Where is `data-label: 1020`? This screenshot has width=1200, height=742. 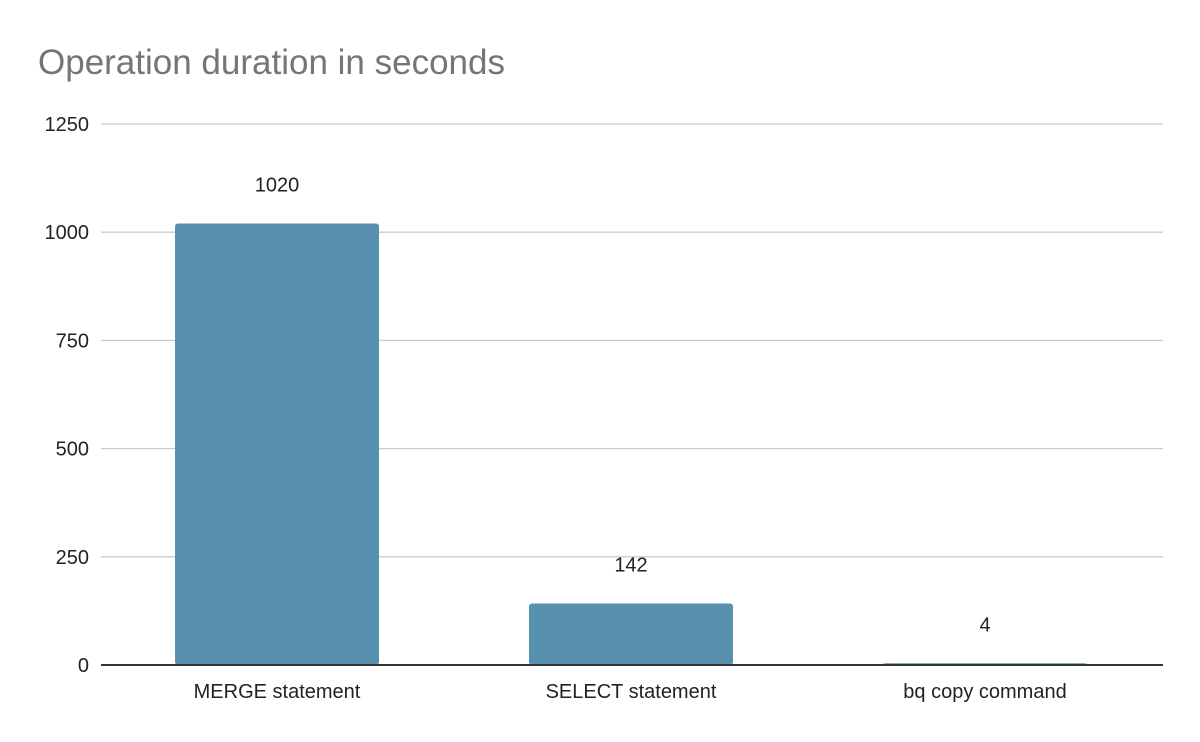
data-label: 1020 is located at coordinates (277, 186).